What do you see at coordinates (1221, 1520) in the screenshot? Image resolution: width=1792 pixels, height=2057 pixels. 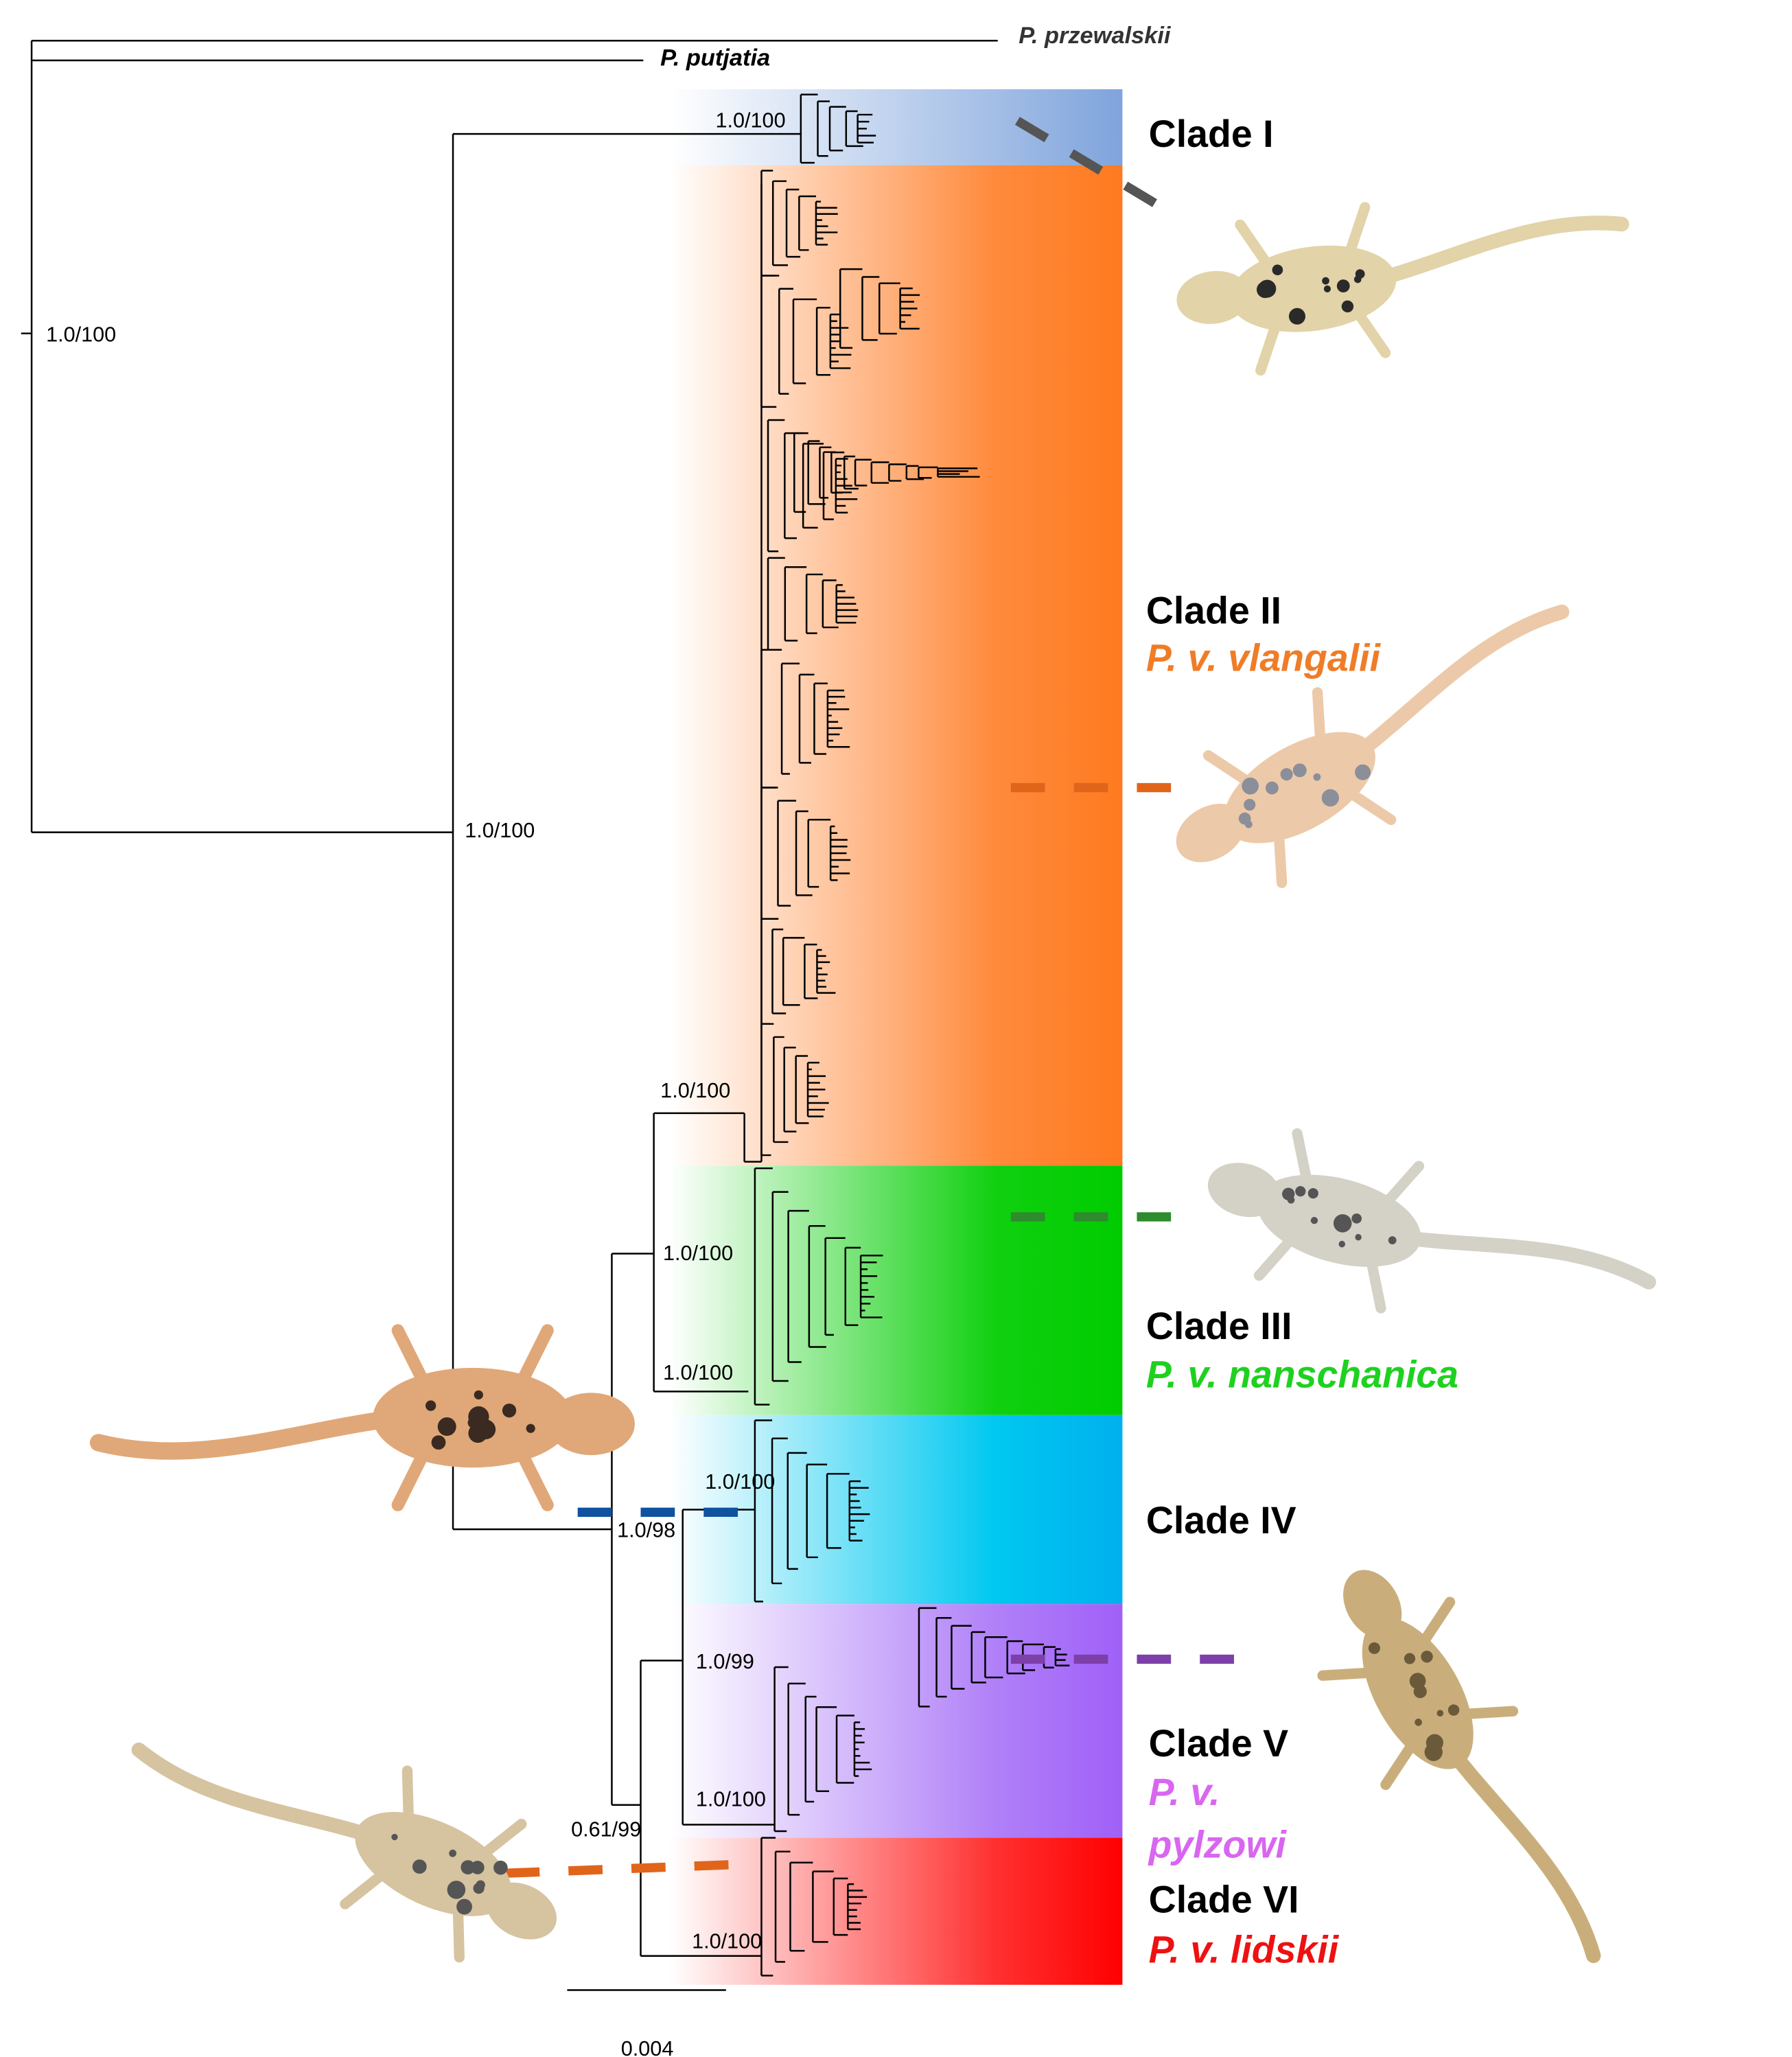 I see `clade-label: Clade IV` at bounding box center [1221, 1520].